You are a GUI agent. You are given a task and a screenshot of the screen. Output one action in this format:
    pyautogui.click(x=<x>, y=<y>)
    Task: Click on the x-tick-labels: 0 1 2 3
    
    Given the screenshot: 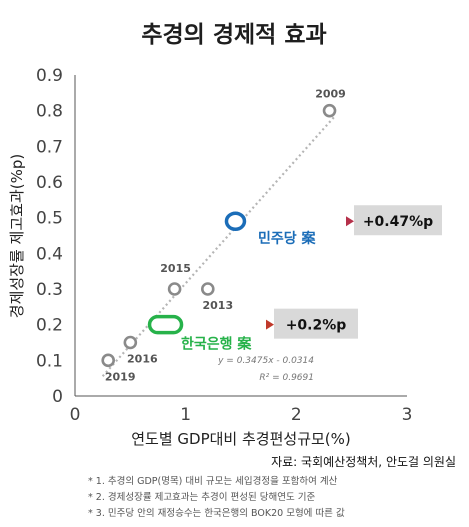 What is the action you would take?
    pyautogui.click(x=241, y=415)
    